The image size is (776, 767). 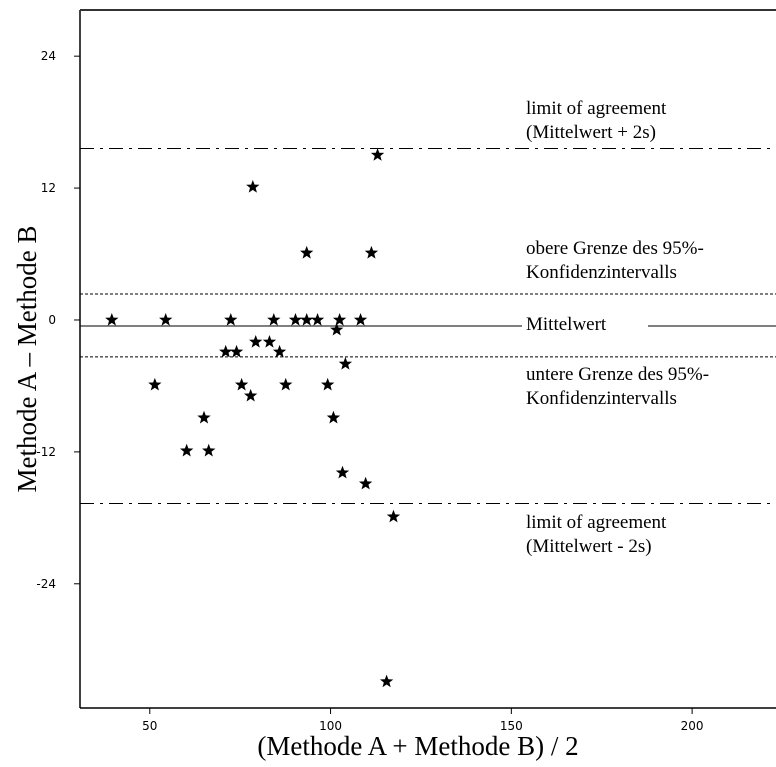 What do you see at coordinates (615, 248) in the screenshot?
I see `annotation: obere Grenze des 95%-` at bounding box center [615, 248].